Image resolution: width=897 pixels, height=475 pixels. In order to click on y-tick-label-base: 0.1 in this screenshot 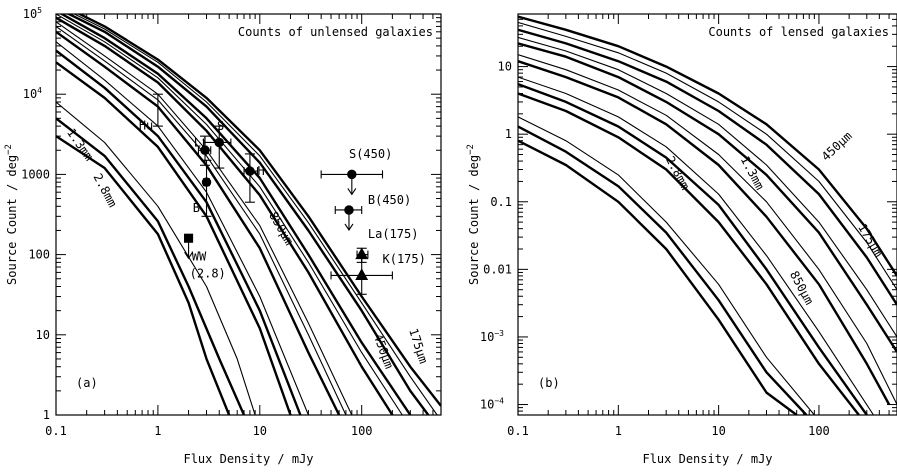, I will do `click(501, 202)`.